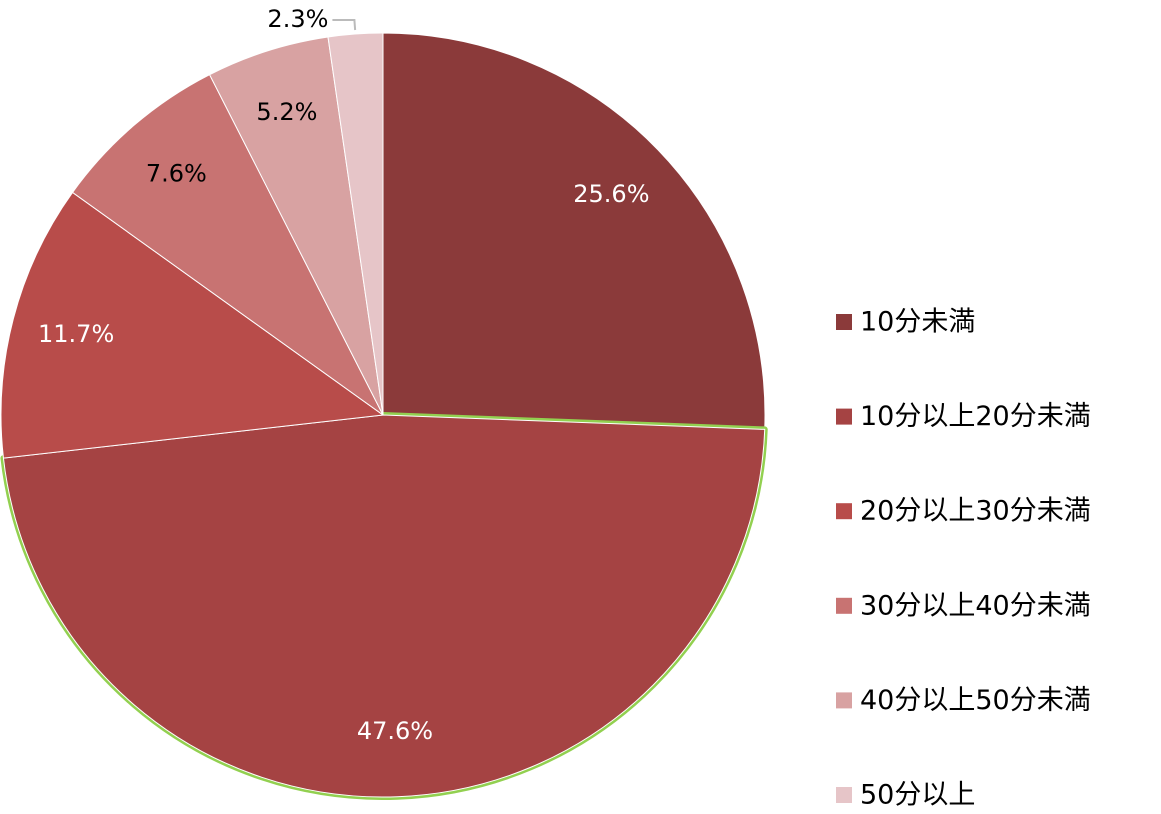 The height and width of the screenshot is (814, 1161). I want to click on data-label: 25.6%, so click(611, 194).